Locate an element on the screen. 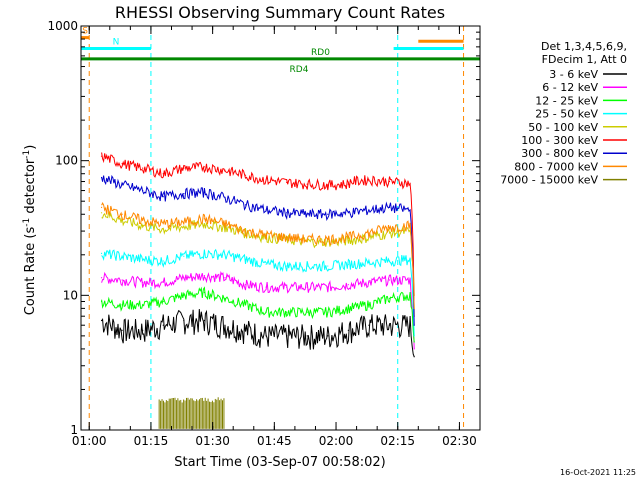  x-tick-label: 01:00 is located at coordinates (89, 441).